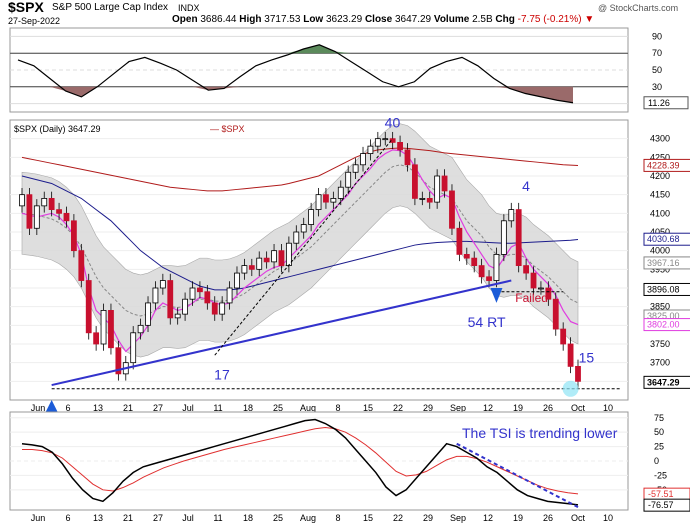 The image size is (690, 525). I want to click on price-legend-red: — $SPX, so click(227, 129).